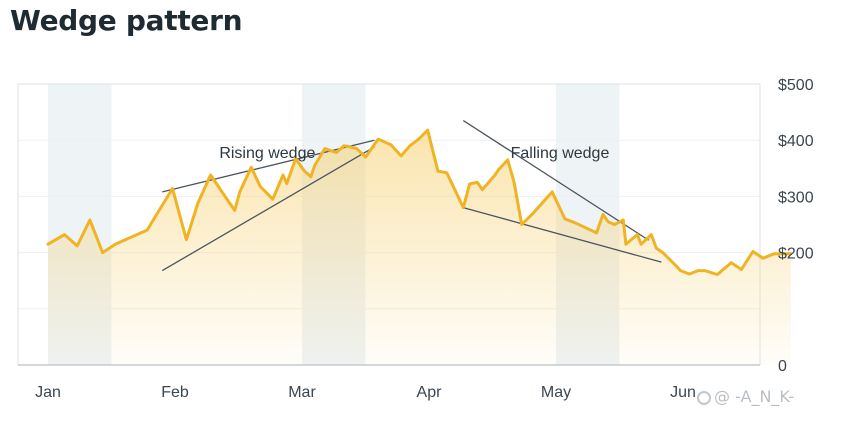 This screenshot has width=841, height=425. What do you see at coordinates (754, 396) in the screenshot?
I see `watermark-text: @ -A_N_K-` at bounding box center [754, 396].